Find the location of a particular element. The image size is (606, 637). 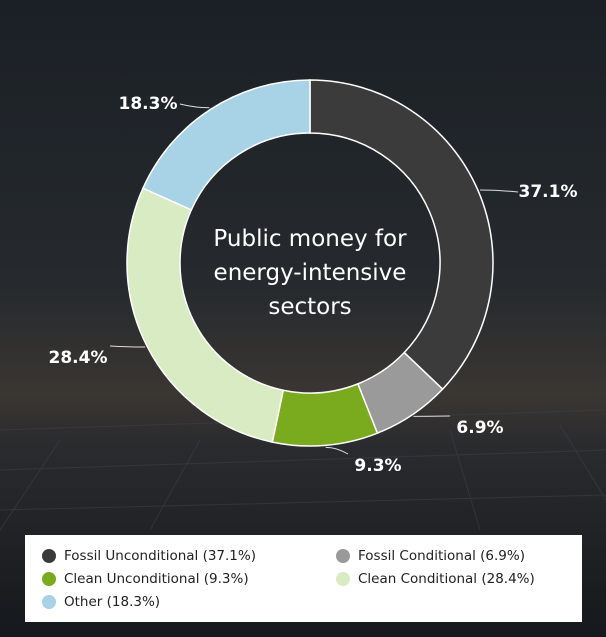

data-label: 28.4% is located at coordinates (78, 358).